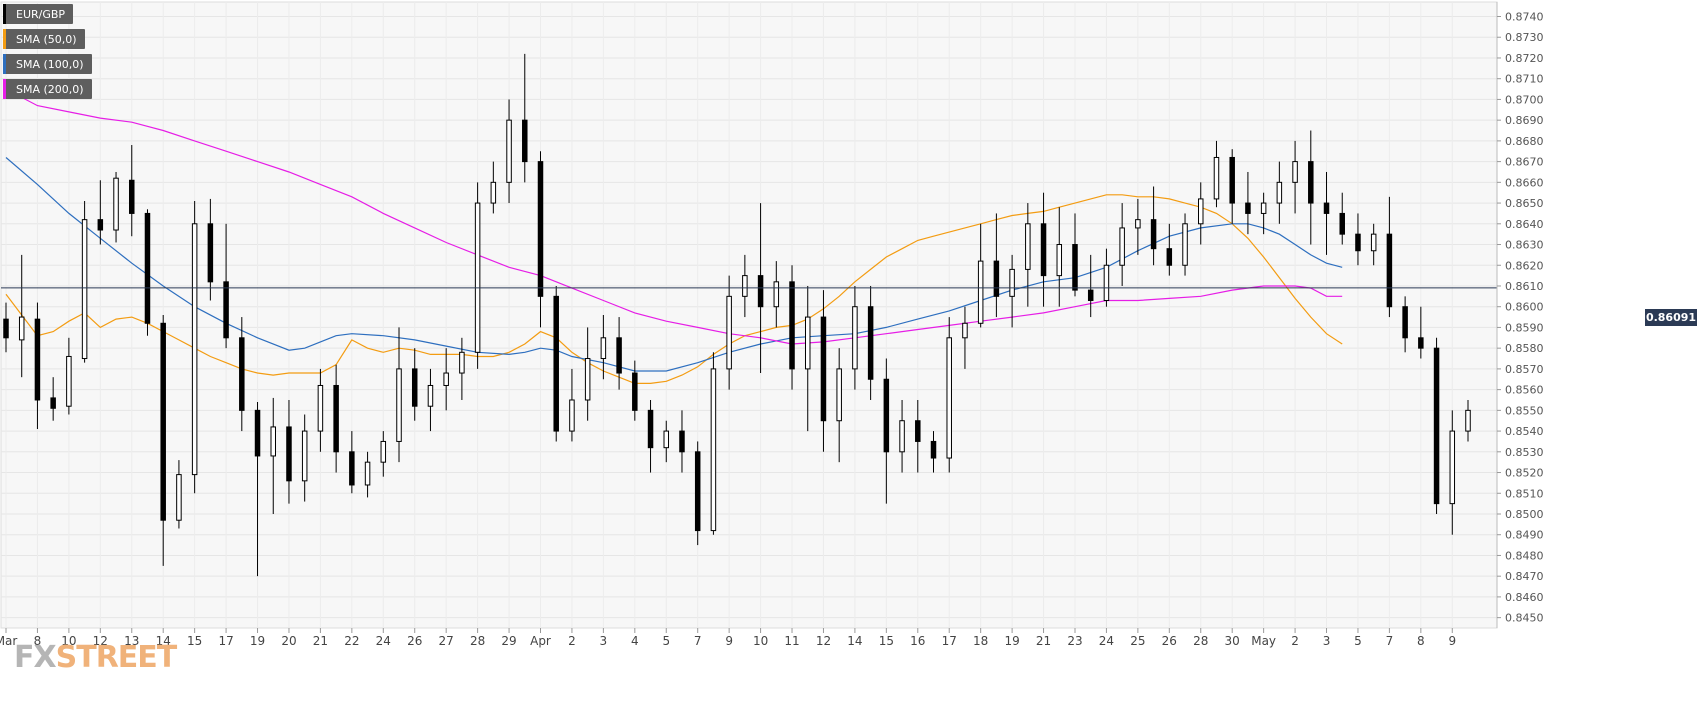 Image resolution: width=1707 pixels, height=712 pixels. What do you see at coordinates (1524, 597) in the screenshot?
I see `y-tick-label: 0.8460` at bounding box center [1524, 597].